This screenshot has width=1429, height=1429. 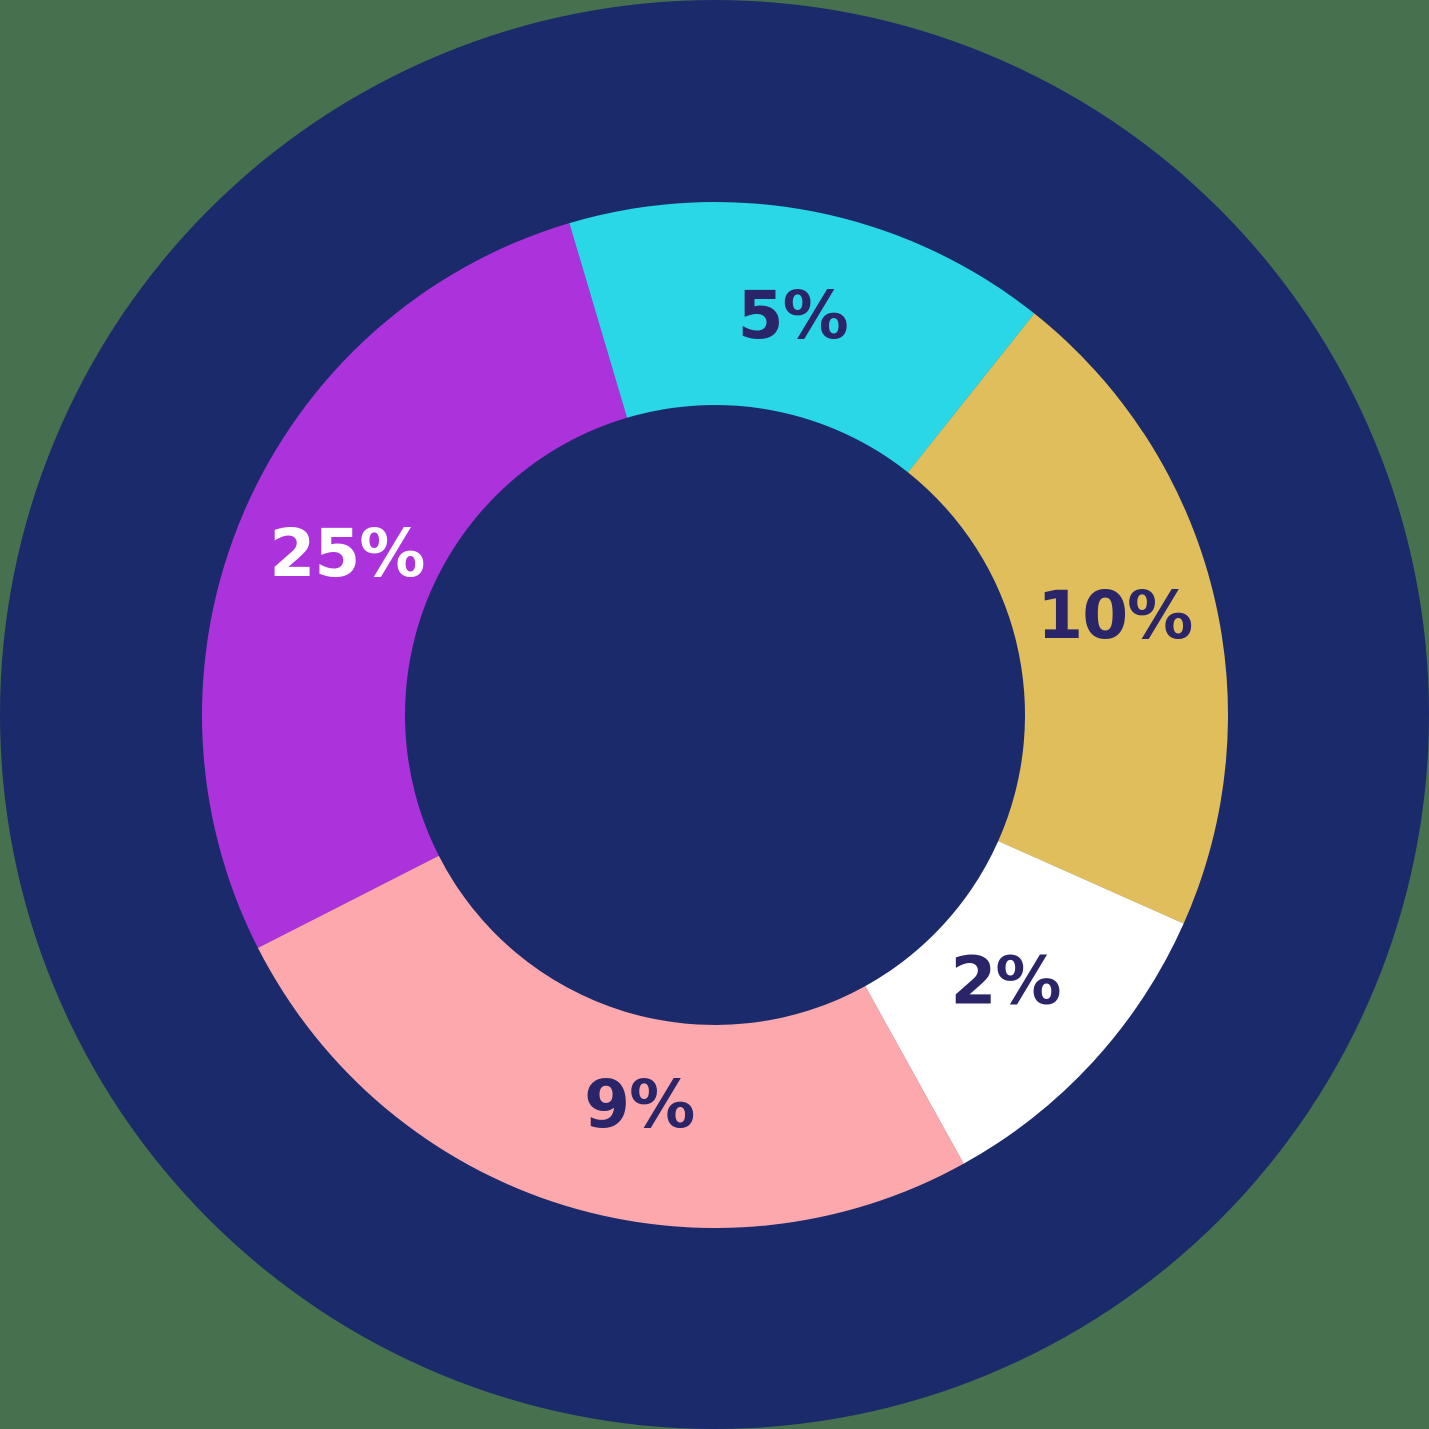 I want to click on donut-segment-white, so click(x=1024, y=1002).